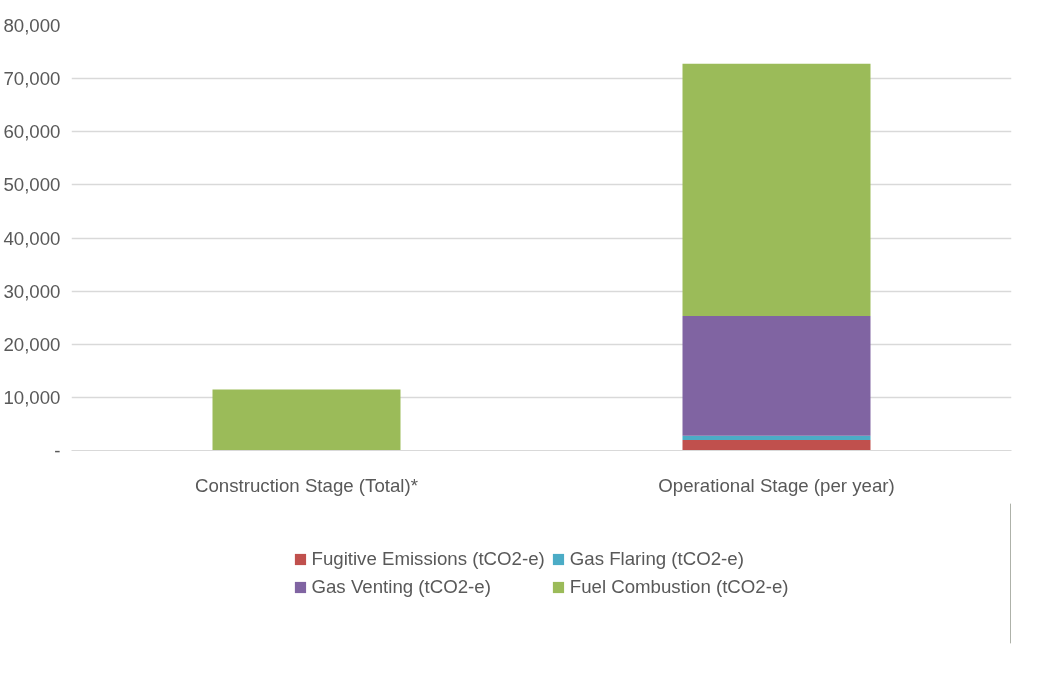  What do you see at coordinates (401, 587) in the screenshot?
I see `legend-label: Gas Venting (tCO2-e)` at bounding box center [401, 587].